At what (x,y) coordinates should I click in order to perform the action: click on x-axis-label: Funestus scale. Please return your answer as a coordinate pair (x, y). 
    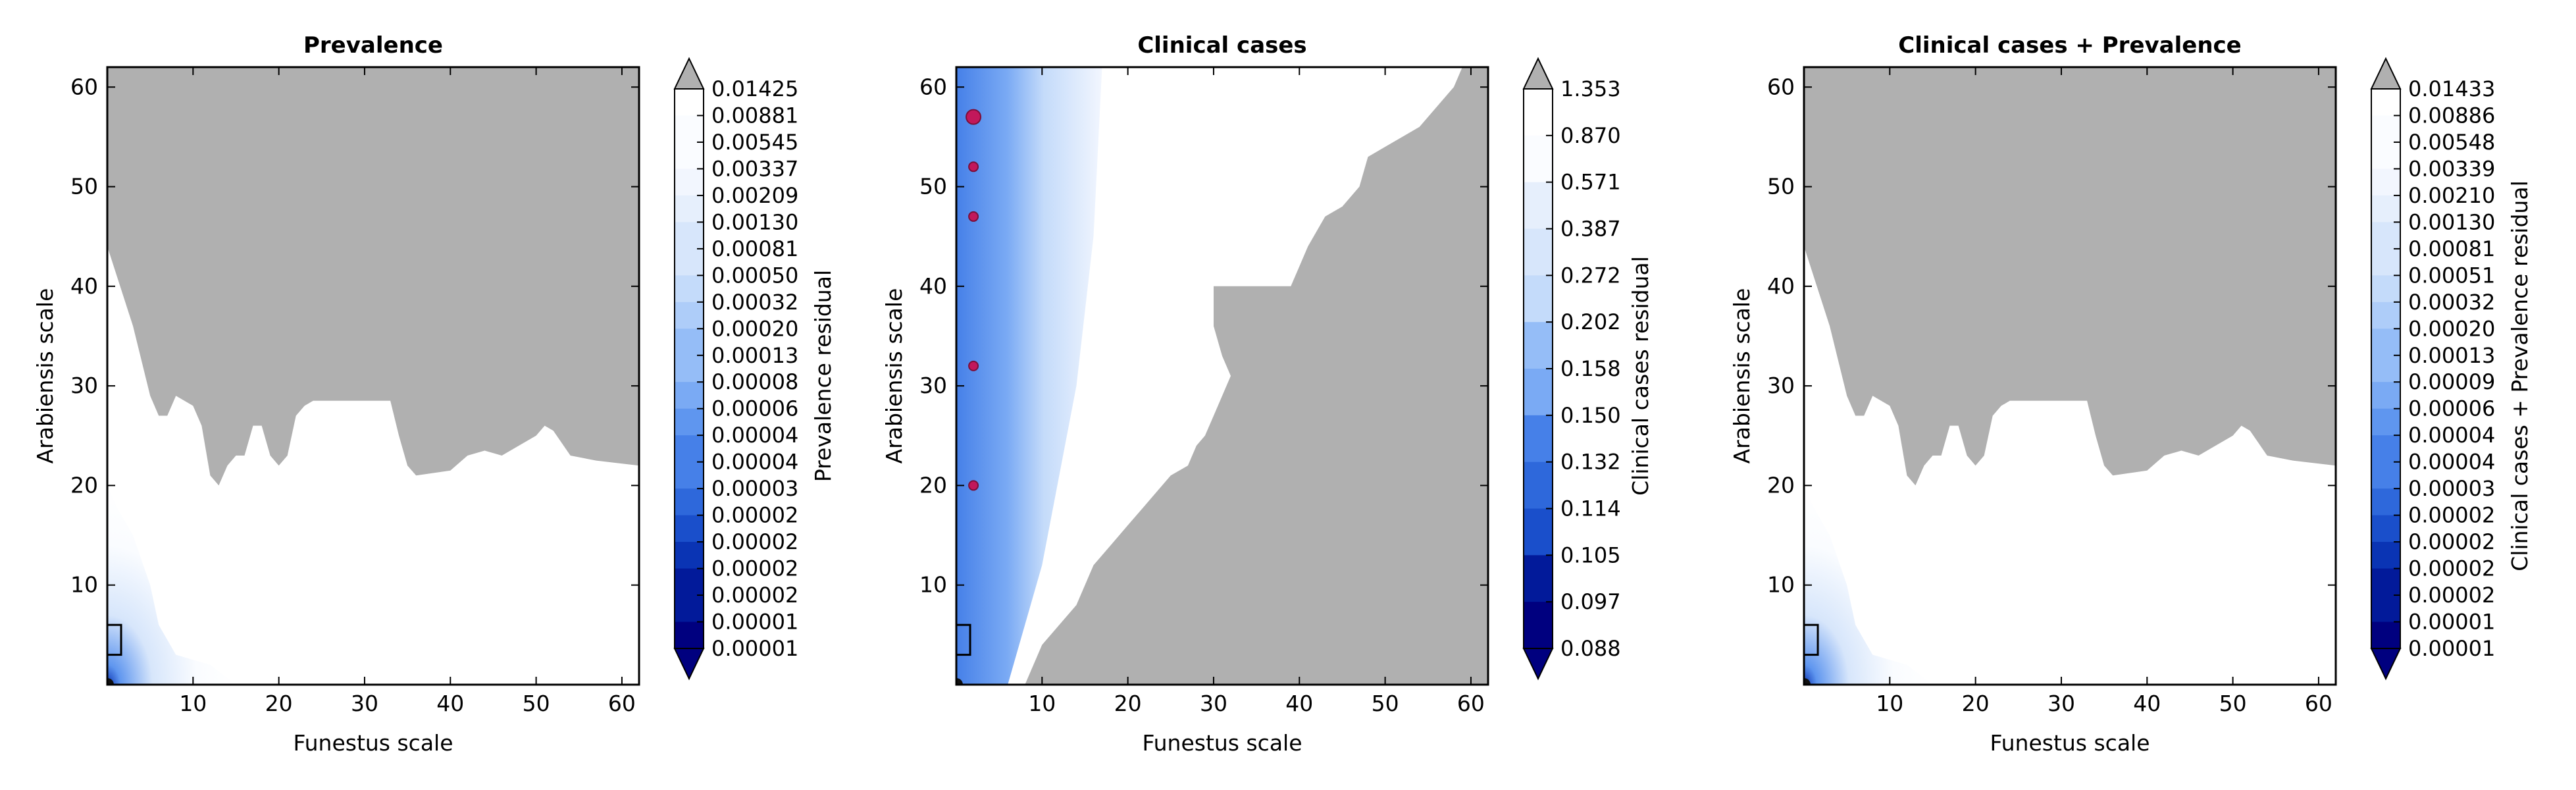
    Looking at the image, I should click on (373, 743).